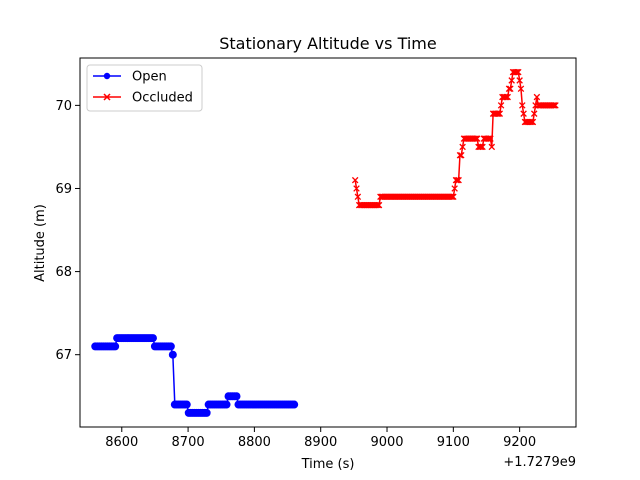 This screenshot has width=640, height=480. I want to click on x-tick-label: 8600, so click(121, 442).